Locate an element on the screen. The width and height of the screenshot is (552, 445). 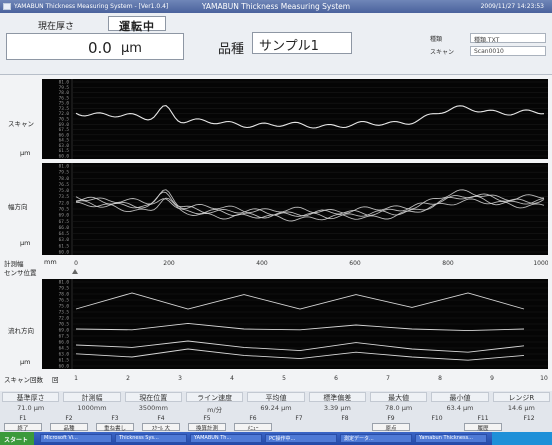
x-tick-label: 800 is located at coordinates (448, 263).